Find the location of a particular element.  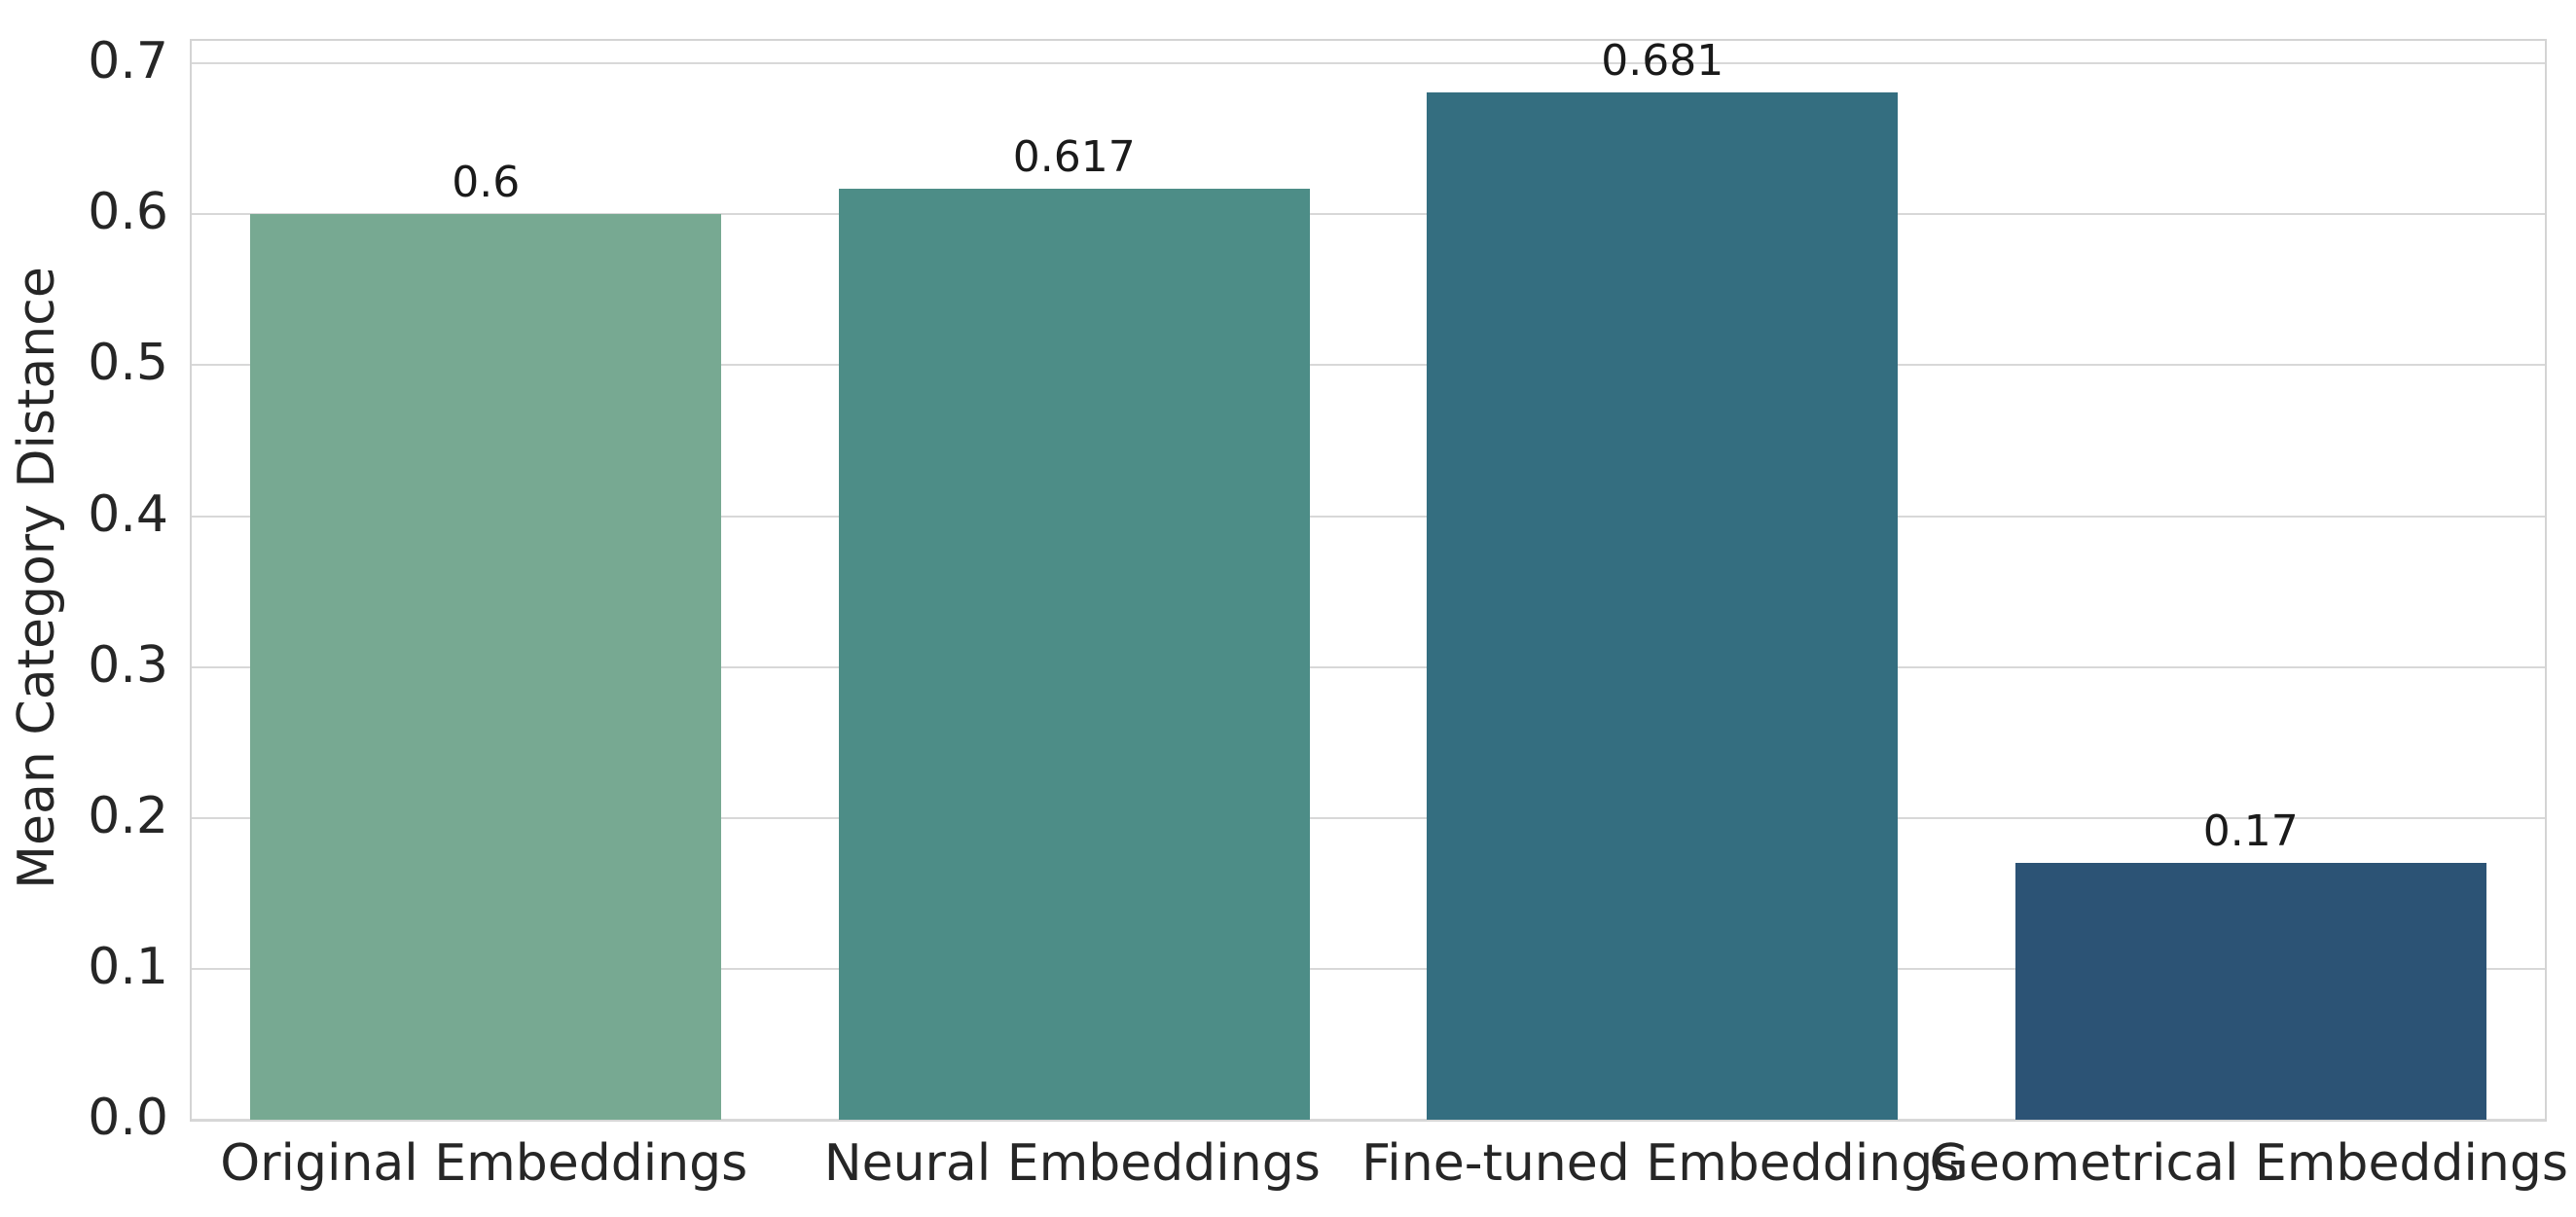

y-tick-label: 0.2 is located at coordinates (128, 815).